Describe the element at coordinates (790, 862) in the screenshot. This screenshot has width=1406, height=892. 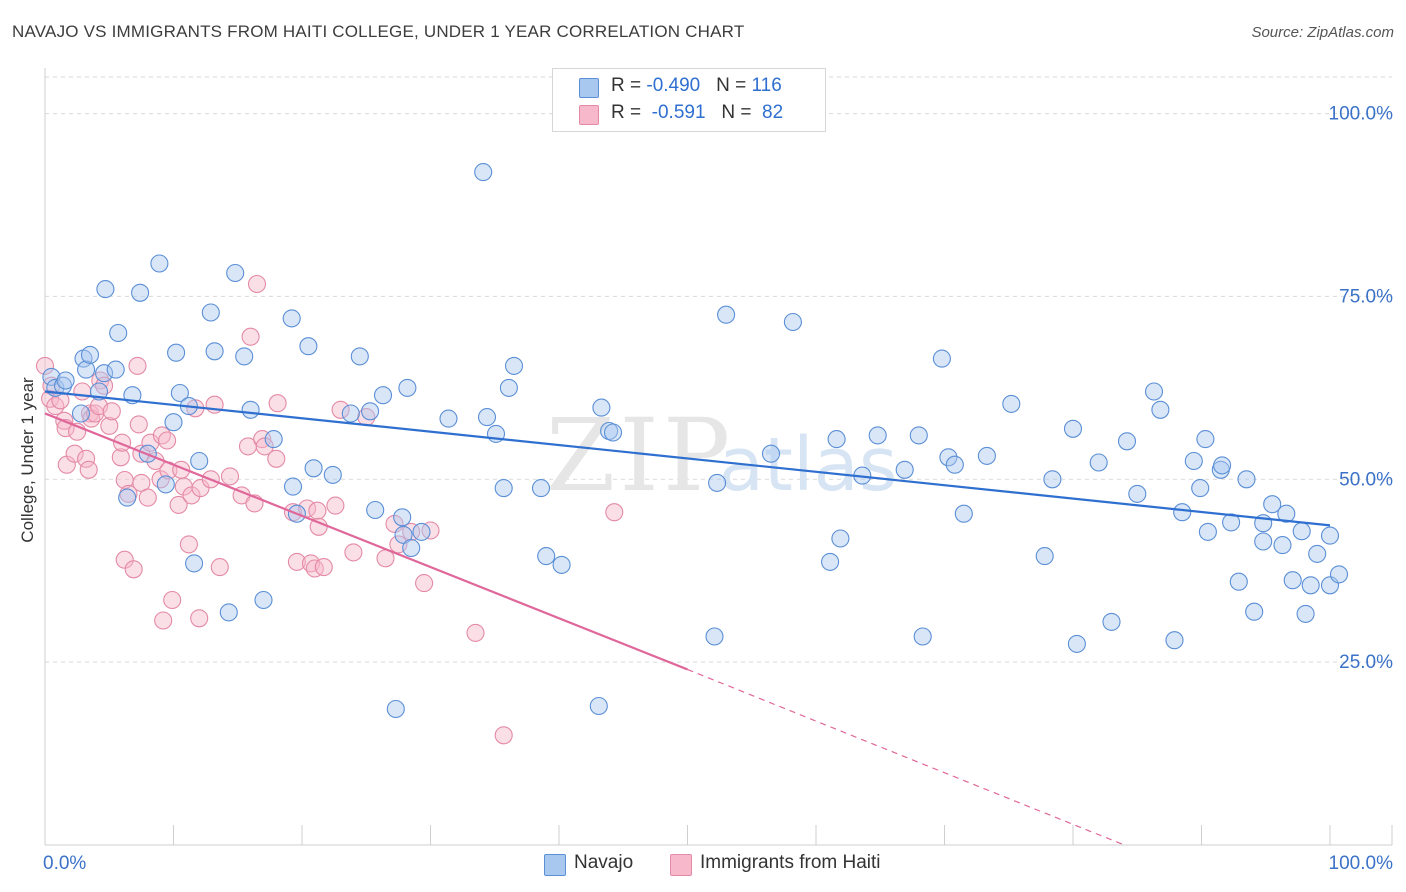
I see `bottom-legend-label-haiti: Immigrants from Haiti` at that location.